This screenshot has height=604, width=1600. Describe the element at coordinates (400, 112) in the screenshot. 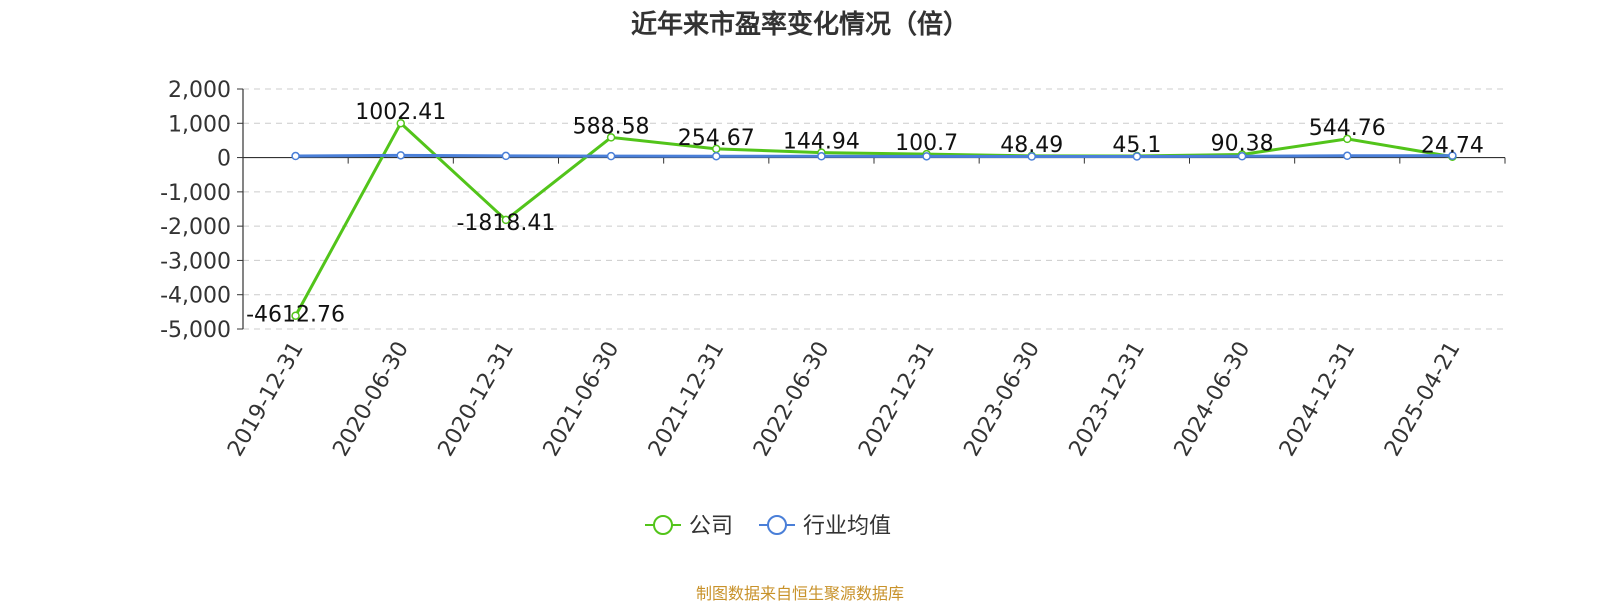

I see `data-label: 1002.41` at that location.